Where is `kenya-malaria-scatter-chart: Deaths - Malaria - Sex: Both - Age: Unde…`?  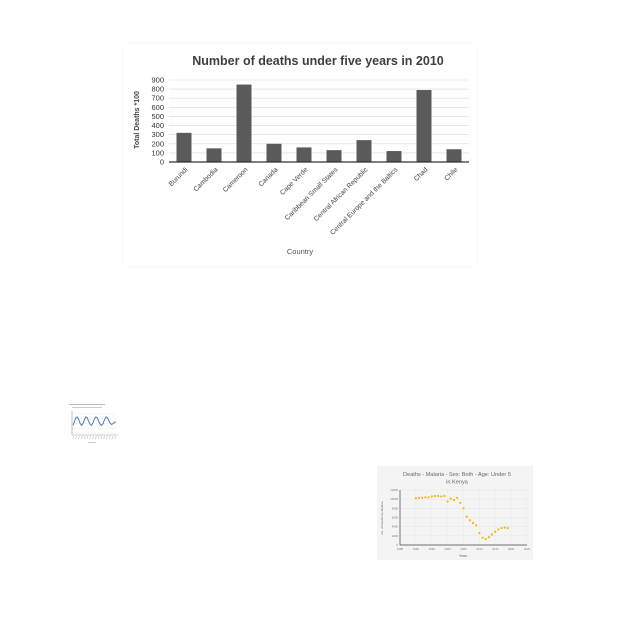
kenya-malaria-scatter-chart: Deaths - Malaria - Sex: Both - Age: Unde… is located at coordinates (455, 513).